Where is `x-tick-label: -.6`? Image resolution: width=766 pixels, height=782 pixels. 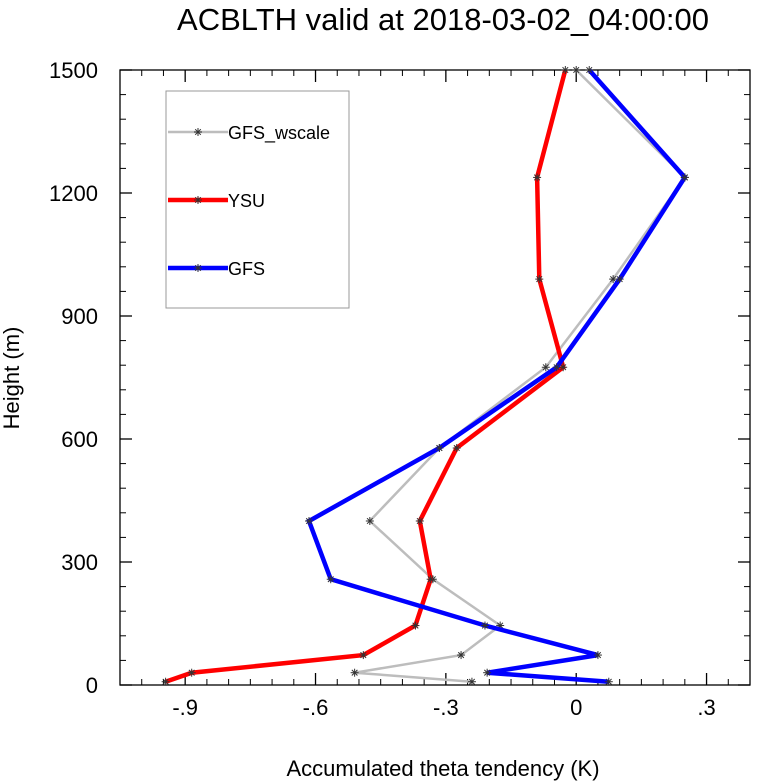 x-tick-label: -.6 is located at coordinates (316, 707).